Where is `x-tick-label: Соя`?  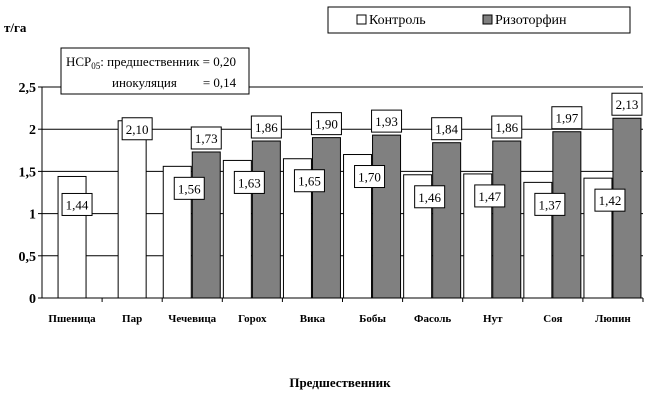
x-tick-label: Соя is located at coordinates (552, 319).